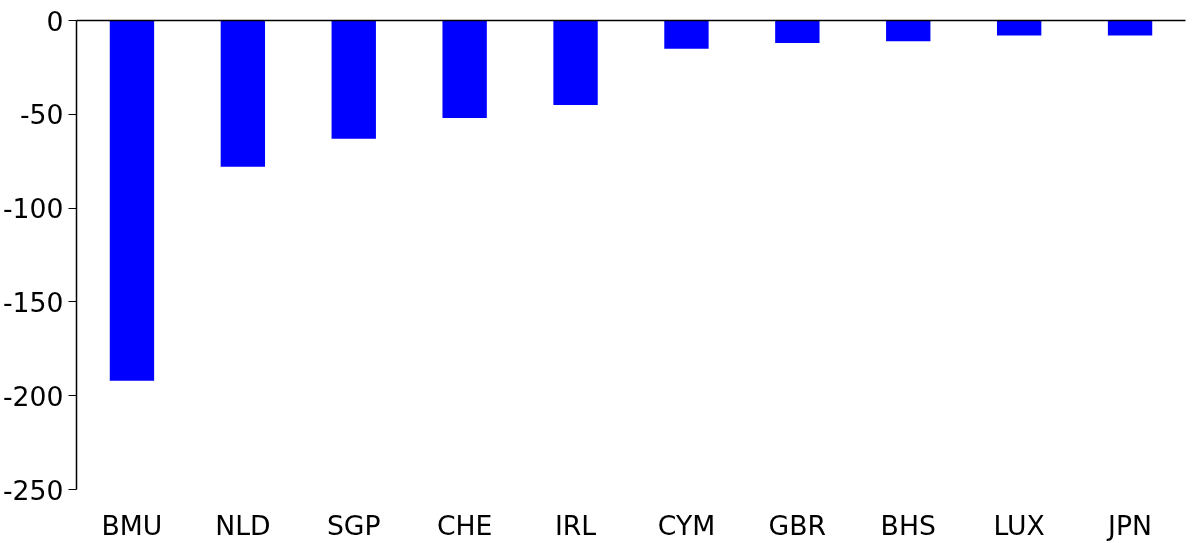  What do you see at coordinates (797, 525) in the screenshot?
I see `x-tick-label: GBR` at bounding box center [797, 525].